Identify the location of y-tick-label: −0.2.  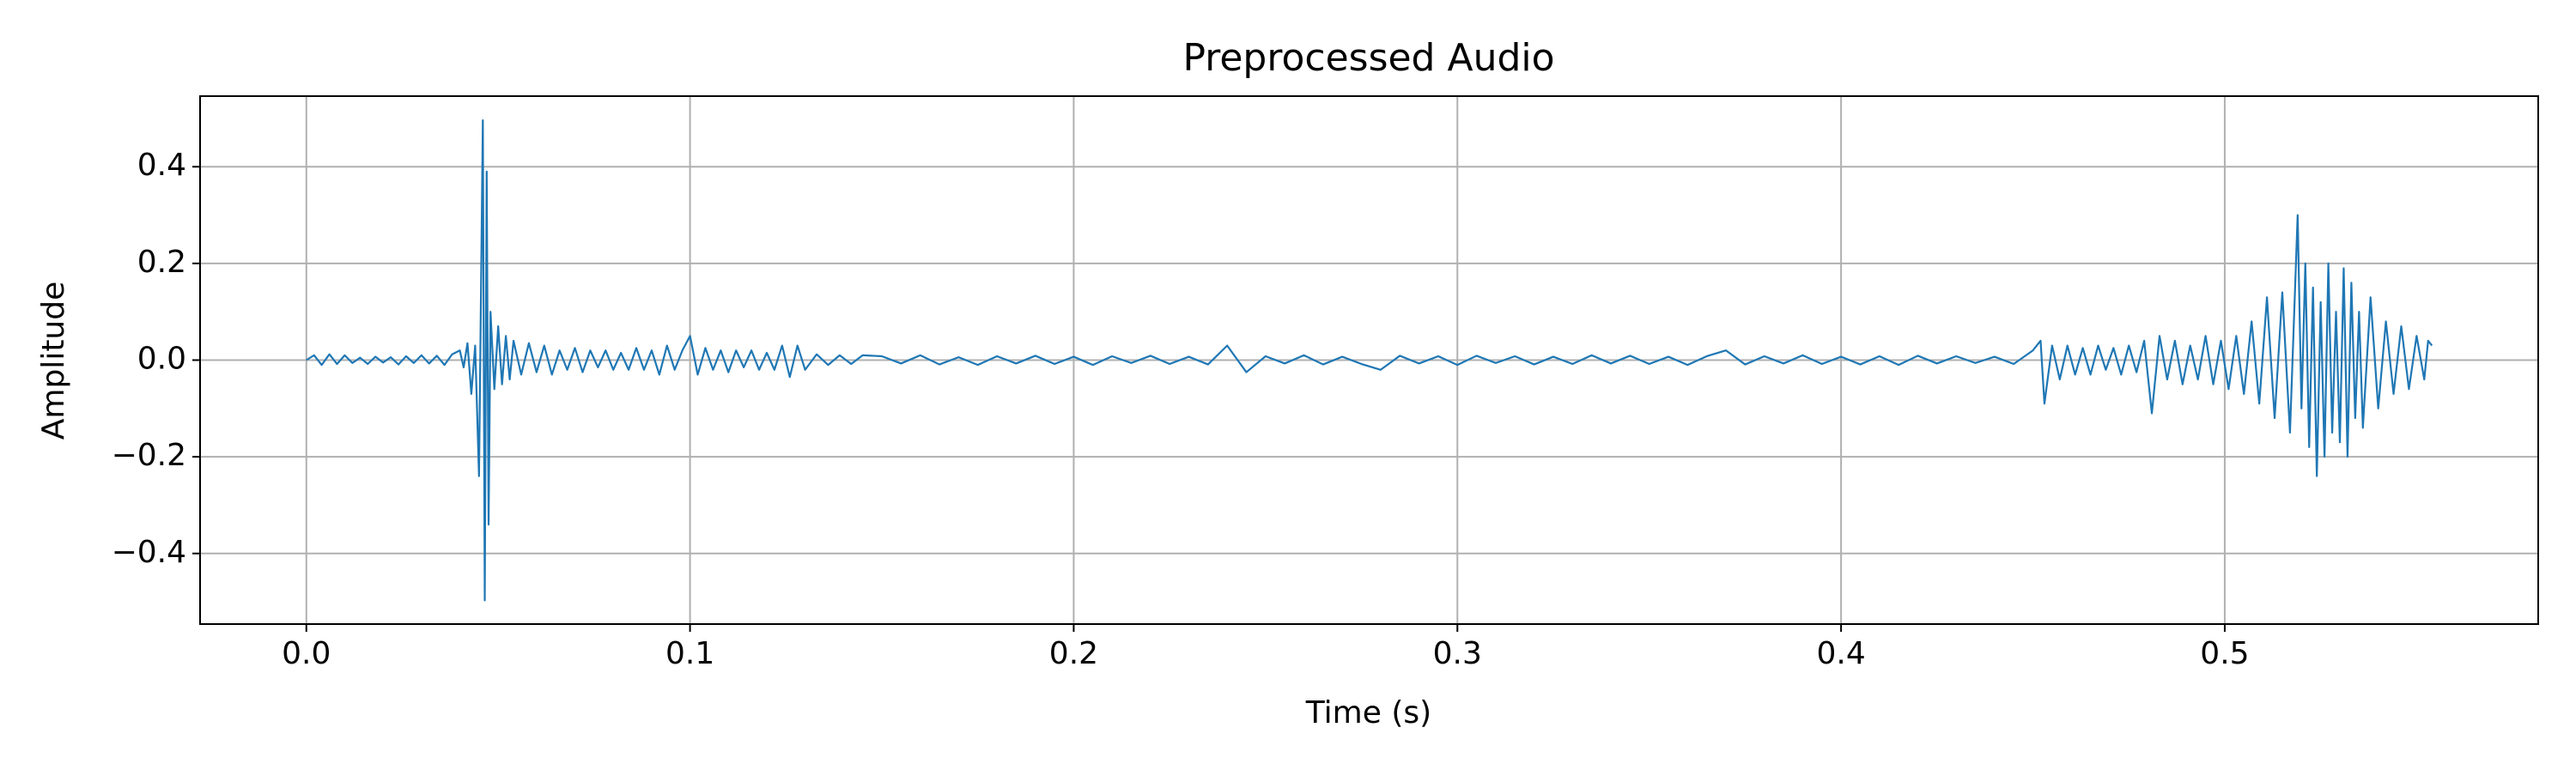
(149, 456).